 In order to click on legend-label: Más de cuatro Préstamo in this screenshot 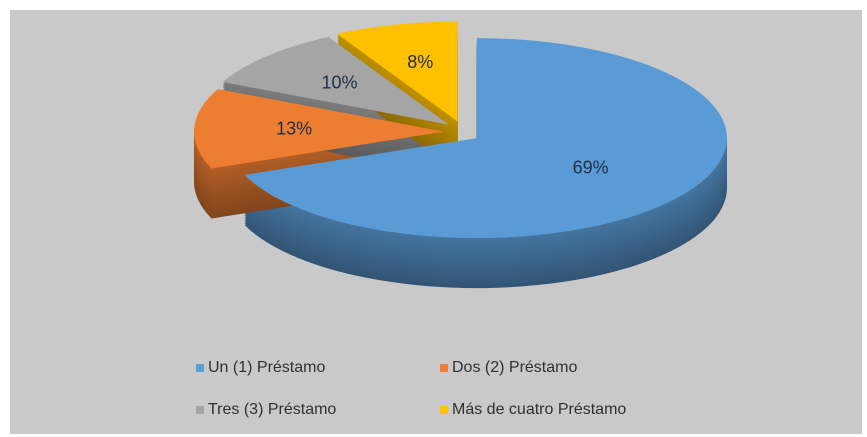, I will do `click(539, 409)`.